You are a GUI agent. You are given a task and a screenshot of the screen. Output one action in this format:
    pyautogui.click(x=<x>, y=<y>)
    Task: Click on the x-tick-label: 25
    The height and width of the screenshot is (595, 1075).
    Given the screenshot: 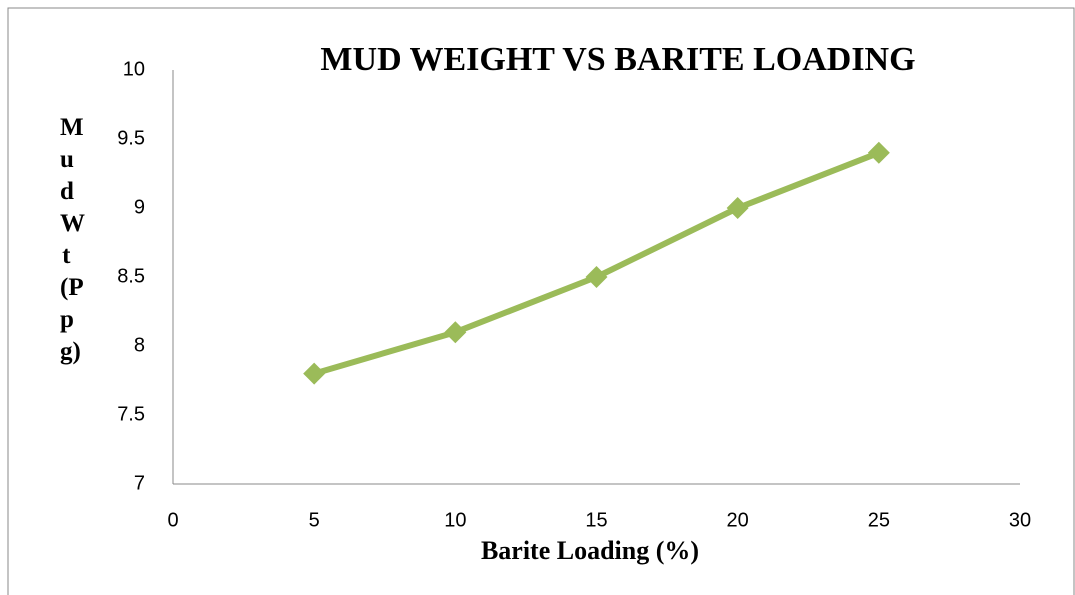 What is the action you would take?
    pyautogui.click(x=879, y=520)
    